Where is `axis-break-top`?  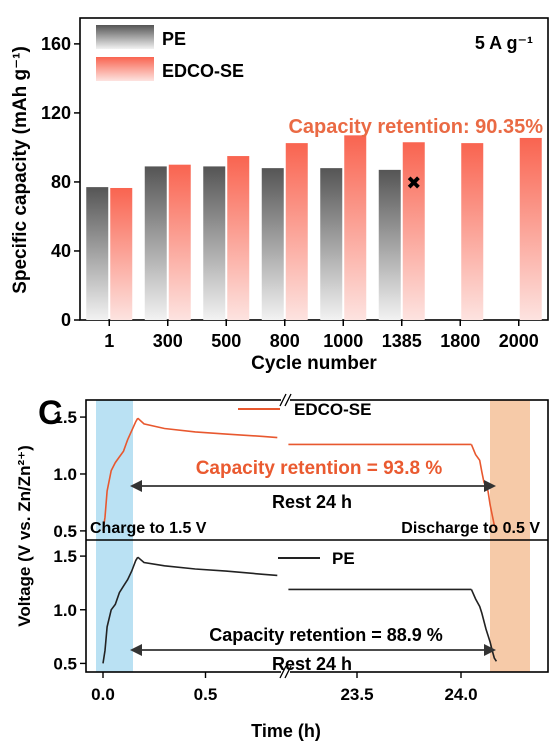
axis-break-top is located at coordinates (285, 400).